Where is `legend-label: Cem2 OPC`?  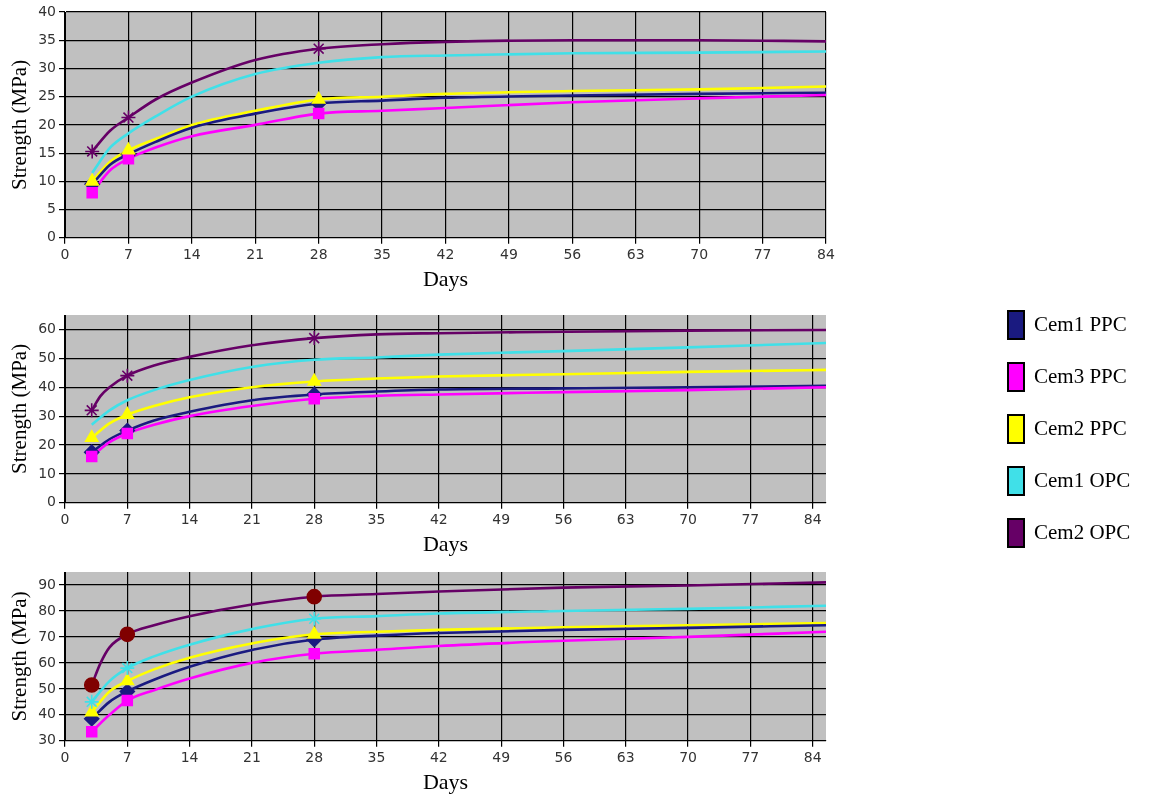 legend-label: Cem2 OPC is located at coordinates (1082, 531).